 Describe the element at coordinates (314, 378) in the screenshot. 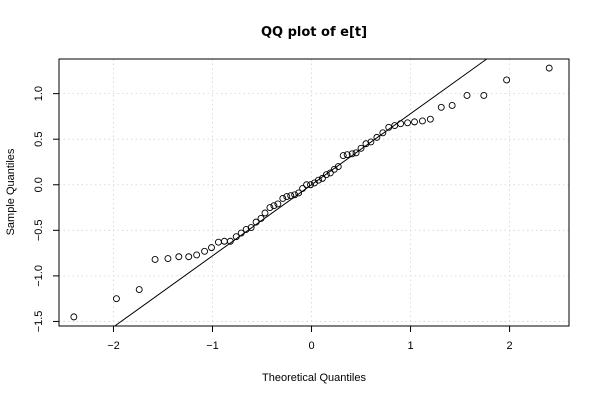

I see `x-axis-label: Theoretical Quantiles` at that location.